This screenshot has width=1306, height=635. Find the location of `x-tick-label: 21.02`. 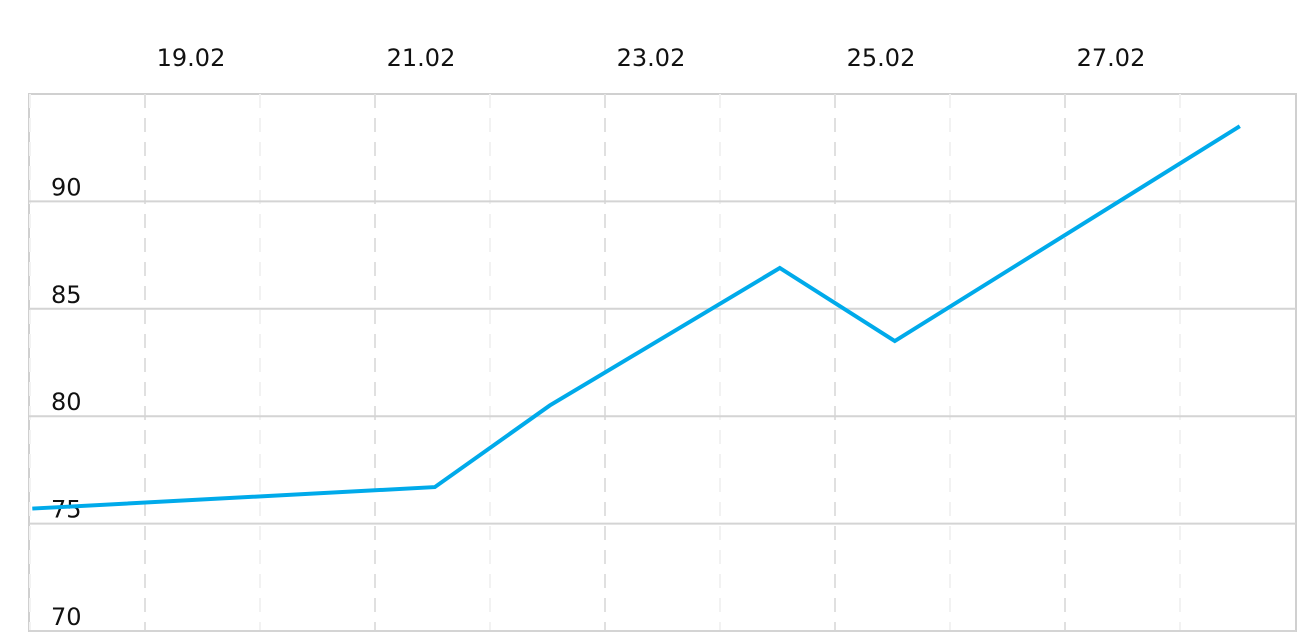

x-tick-label: 21.02 is located at coordinates (421, 58).